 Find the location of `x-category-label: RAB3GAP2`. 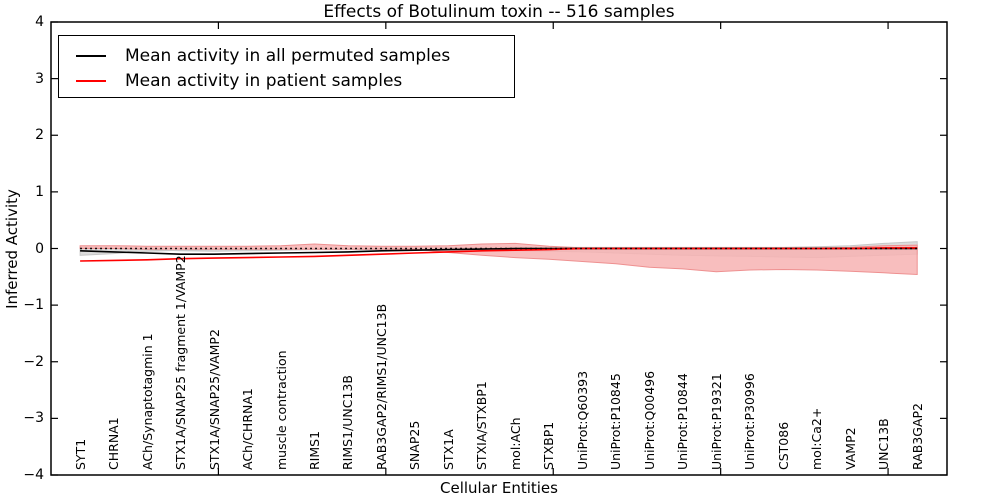

x-category-label: RAB3GAP2 is located at coordinates (917, 436).